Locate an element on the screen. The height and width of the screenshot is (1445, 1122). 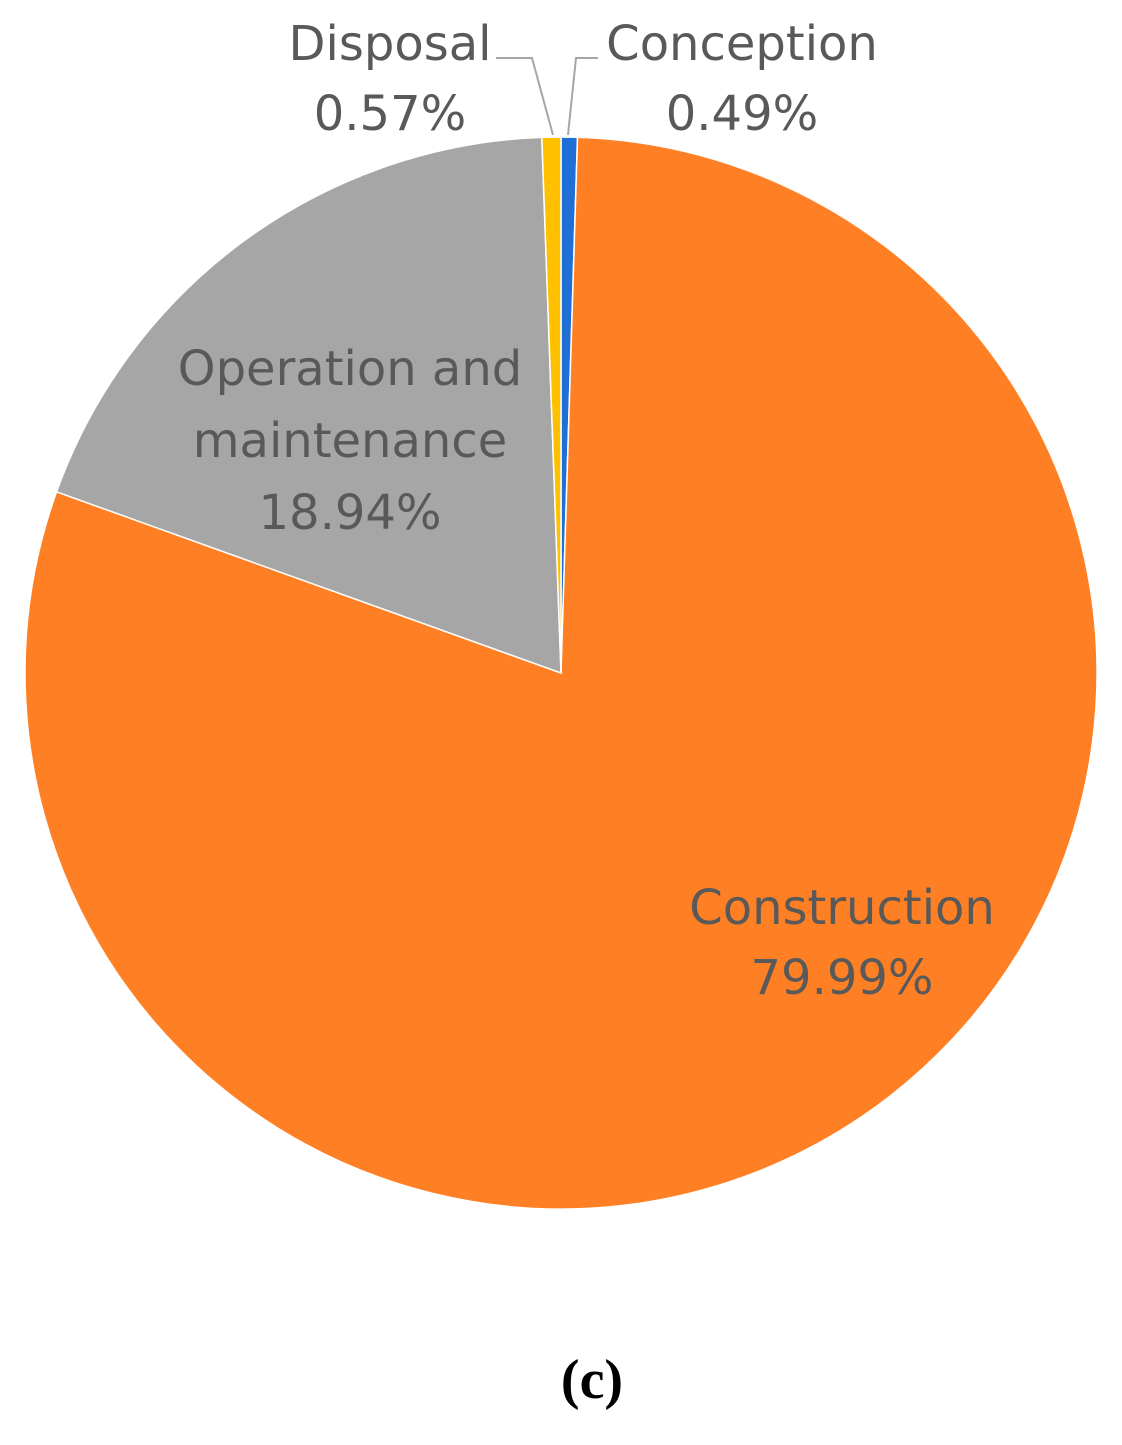
leader-lines is located at coordinates (547, 96).